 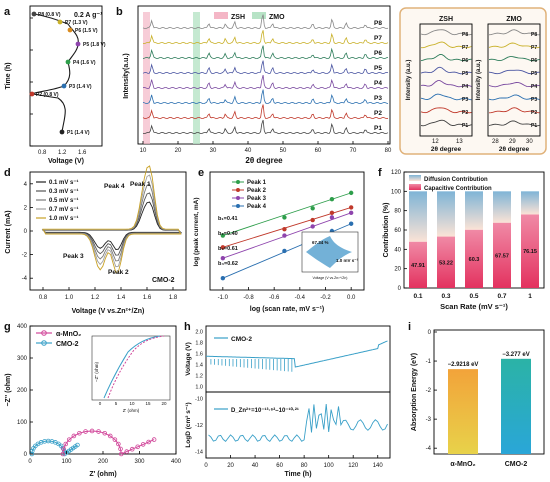 I want to click on panel-d-cv-curve, so click(x=112, y=219).